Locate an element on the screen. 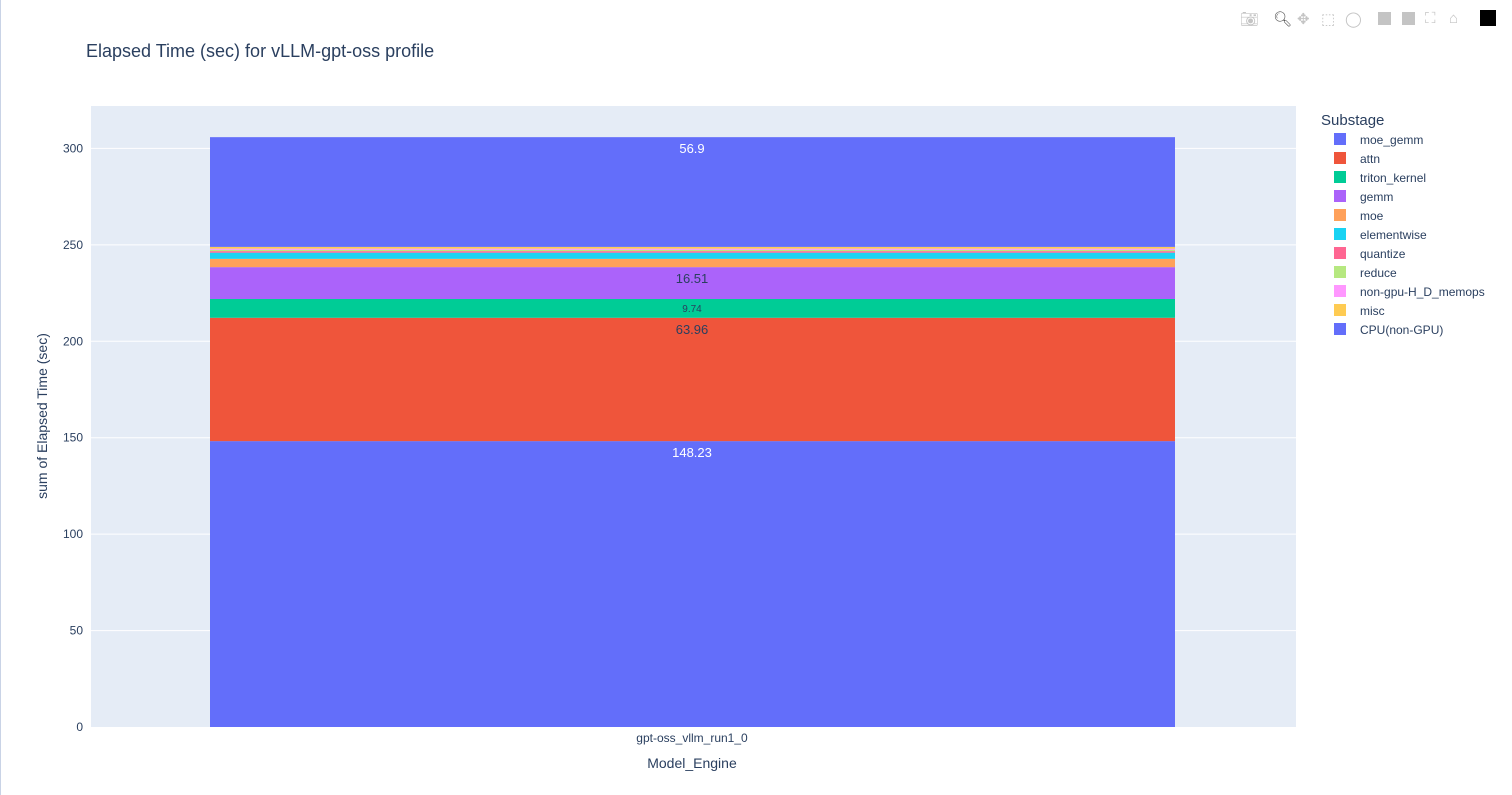 The width and height of the screenshot is (1512, 795). data-label: 9.74 is located at coordinates (692, 309).